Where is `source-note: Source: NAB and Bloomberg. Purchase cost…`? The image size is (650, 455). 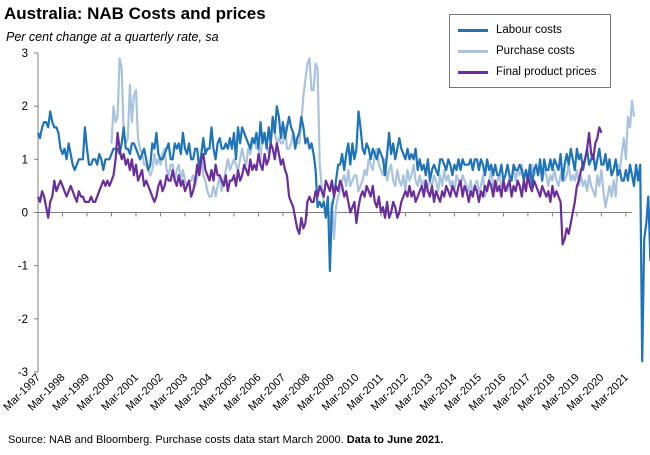
source-note: Source: NAB and Bloomberg. Purchase cost… is located at coordinates (225, 440).